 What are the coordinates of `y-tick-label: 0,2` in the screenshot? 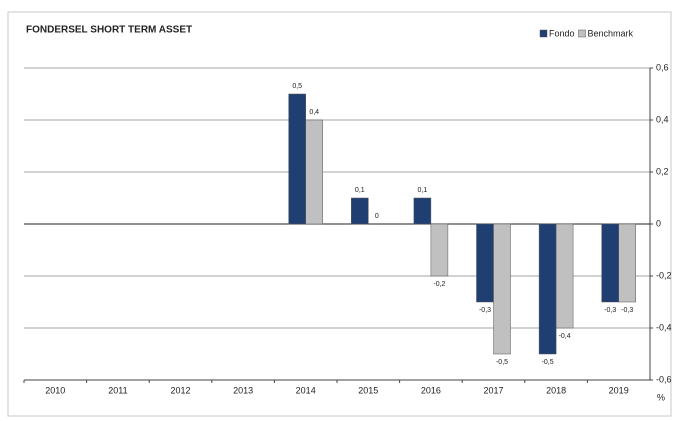 It's located at (662, 171).